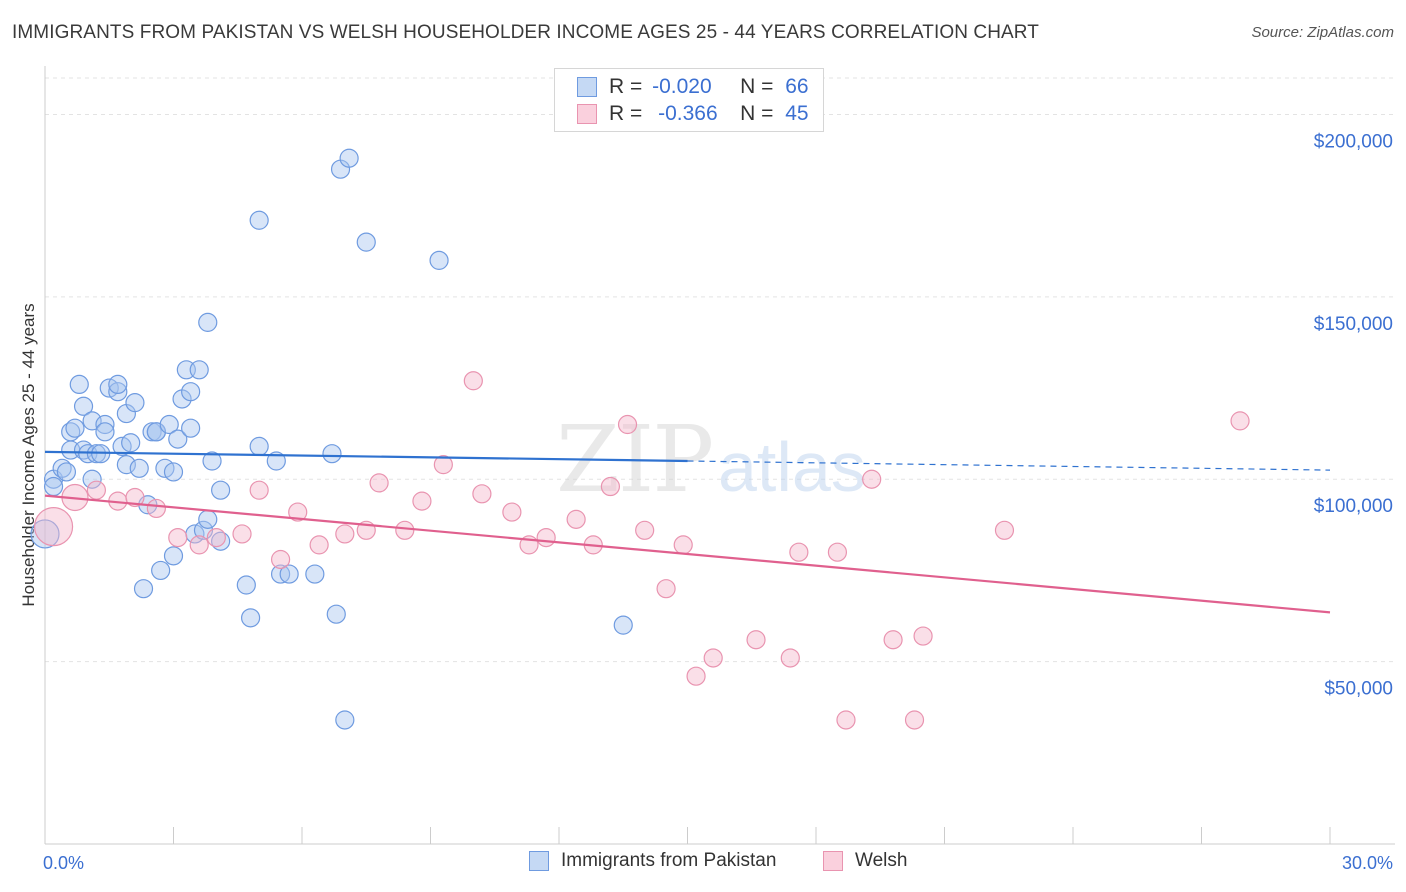 The height and width of the screenshot is (892, 1406). What do you see at coordinates (1353, 415) in the screenshot?
I see `y-tick-labels: $50,000 $100,000 $150,000 $200,000` at bounding box center [1353, 415].